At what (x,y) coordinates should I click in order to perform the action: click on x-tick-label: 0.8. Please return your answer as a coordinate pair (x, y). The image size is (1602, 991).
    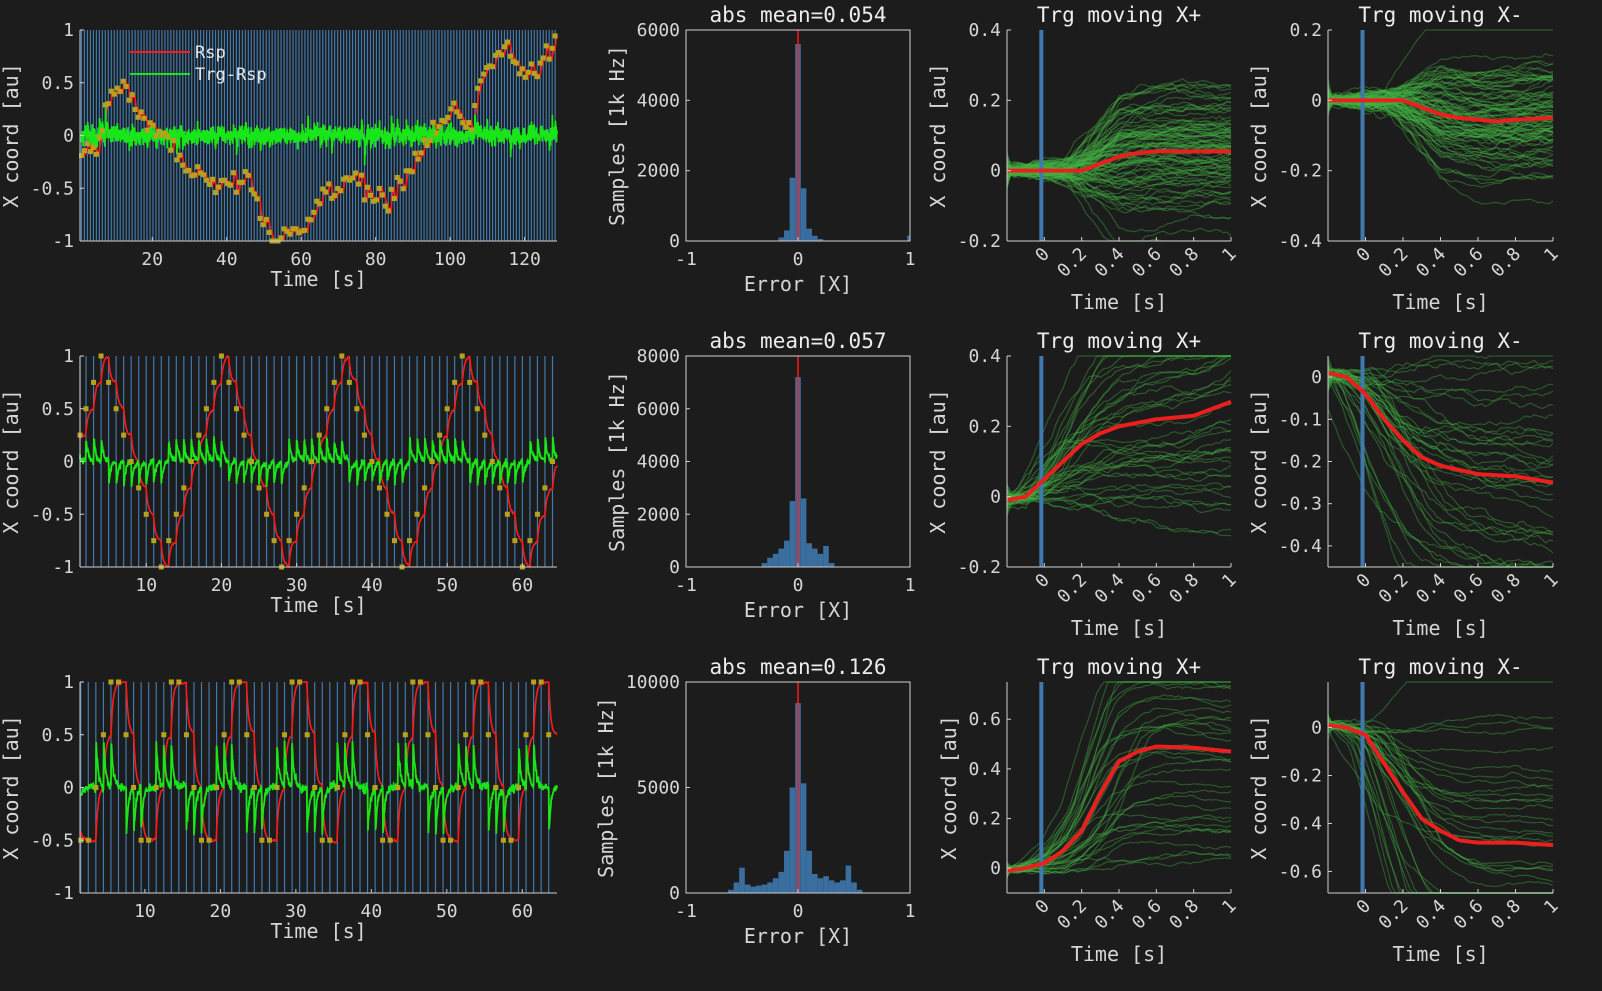
    Looking at the image, I should click on (1506, 263).